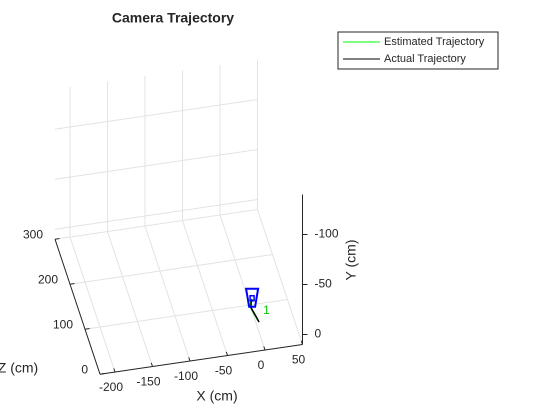  Describe the element at coordinates (299, 360) in the screenshot. I see `x-tick-label: 50` at that location.